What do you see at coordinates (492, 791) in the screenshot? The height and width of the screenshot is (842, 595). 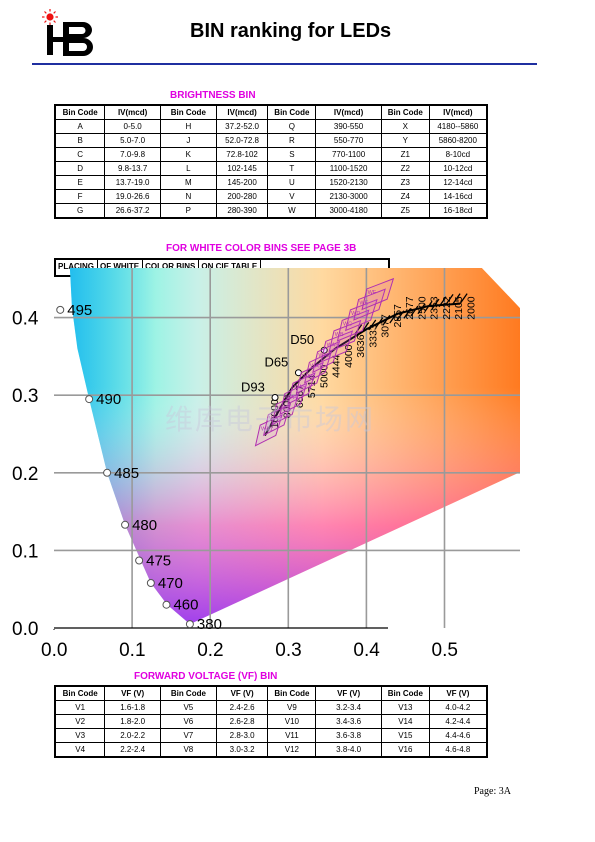 I see `page-number: Page: 3A` at bounding box center [492, 791].